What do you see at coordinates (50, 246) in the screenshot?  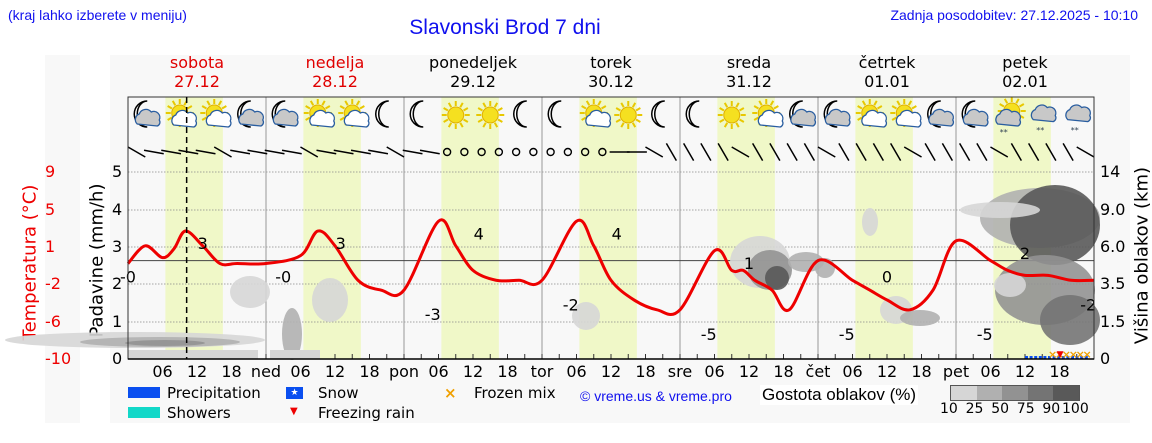 I see `temp-tick: 1` at bounding box center [50, 246].